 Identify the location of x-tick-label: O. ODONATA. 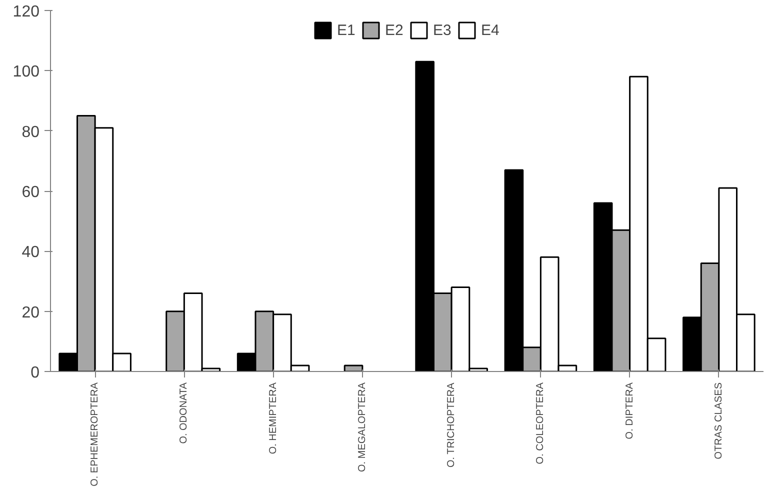
(184, 413).